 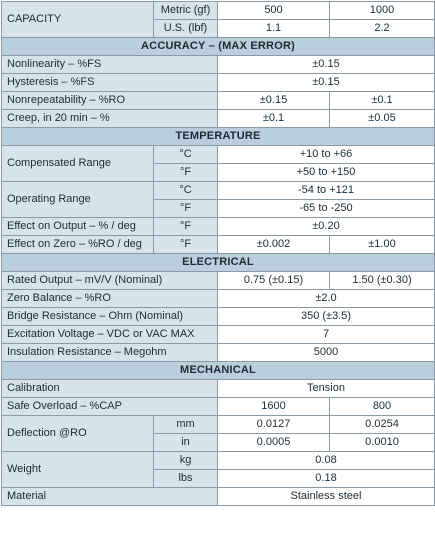 I want to click on electrical-header-row: ELECTRICAL, so click(x=218, y=262).